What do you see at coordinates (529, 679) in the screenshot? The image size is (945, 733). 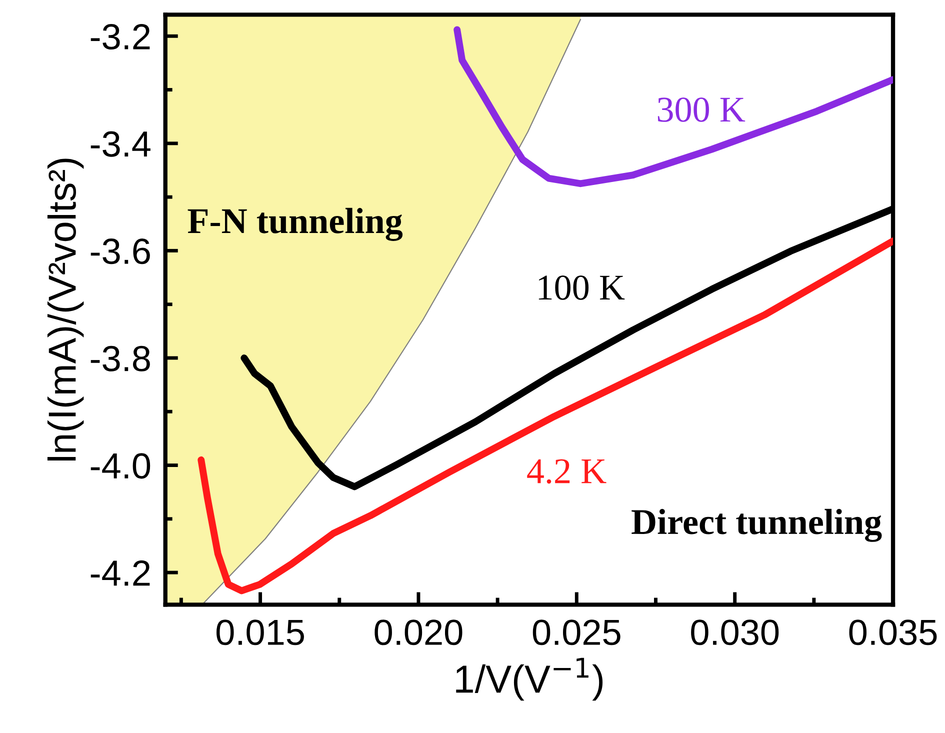 I see `x-axis-title: 1/V(V$^{−1}$)` at bounding box center [529, 679].